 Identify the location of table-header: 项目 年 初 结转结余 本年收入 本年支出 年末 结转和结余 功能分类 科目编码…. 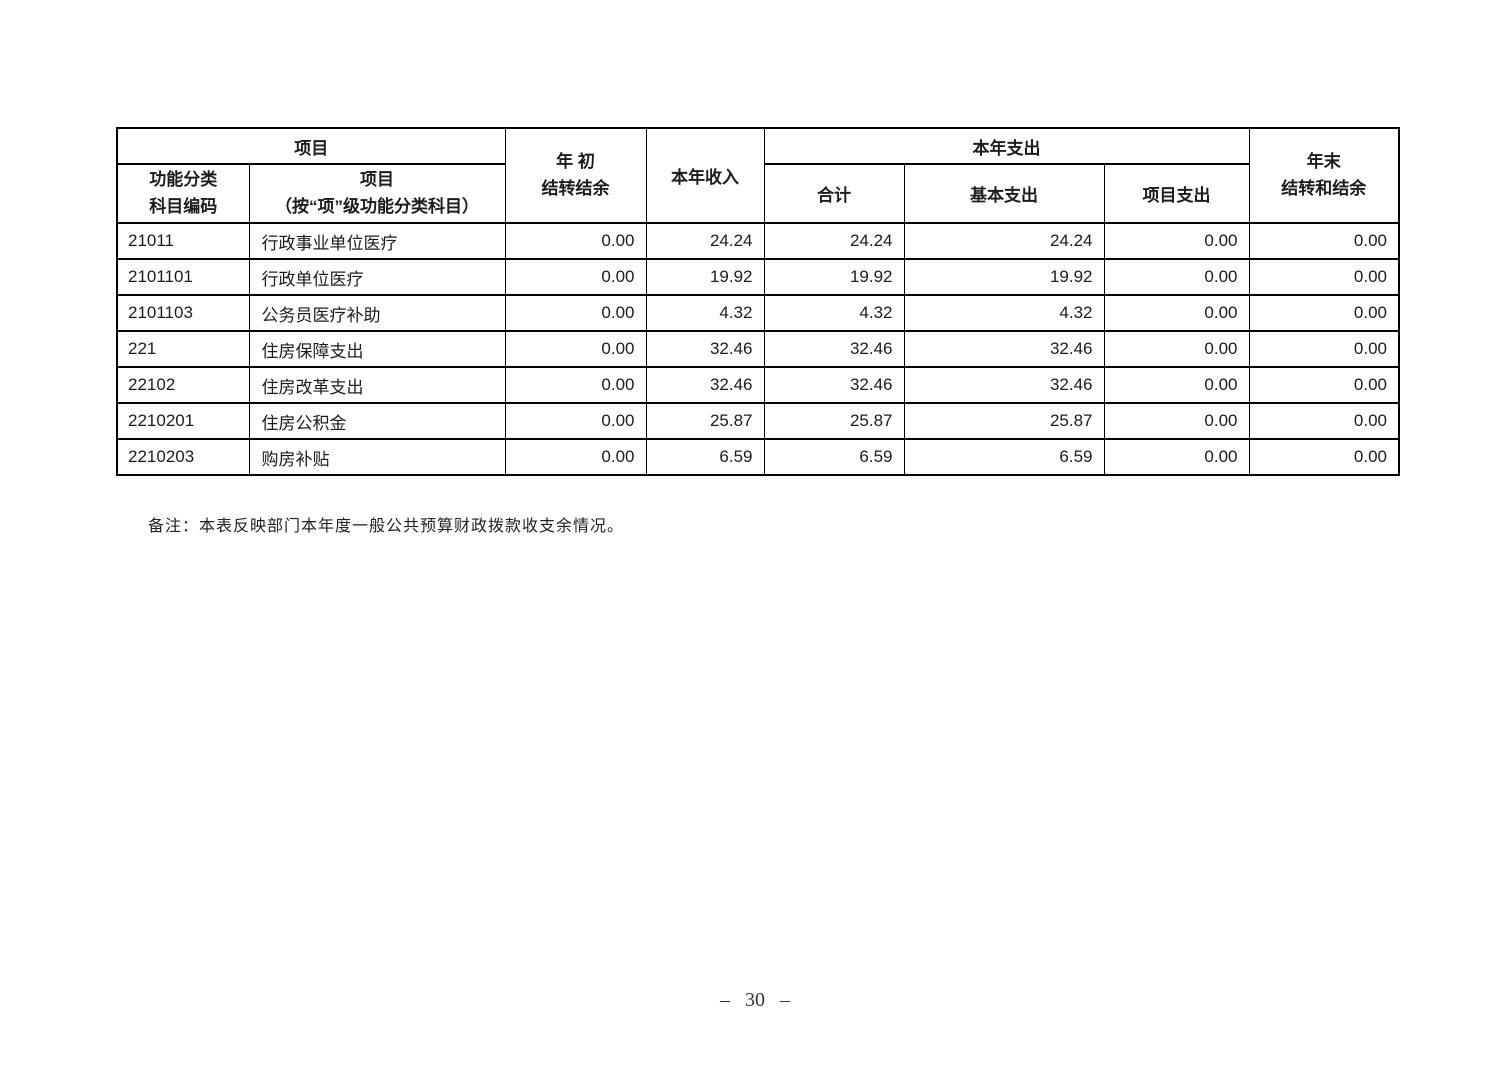
(758, 175).